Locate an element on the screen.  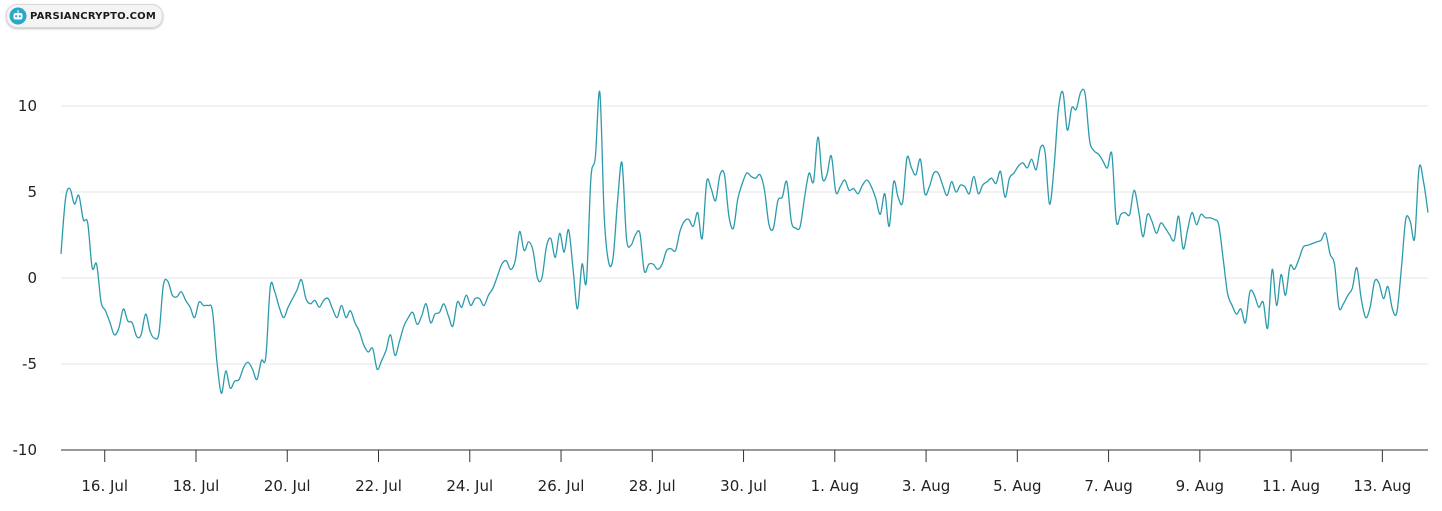
x-tick-label: 24. Jul is located at coordinates (469, 486).